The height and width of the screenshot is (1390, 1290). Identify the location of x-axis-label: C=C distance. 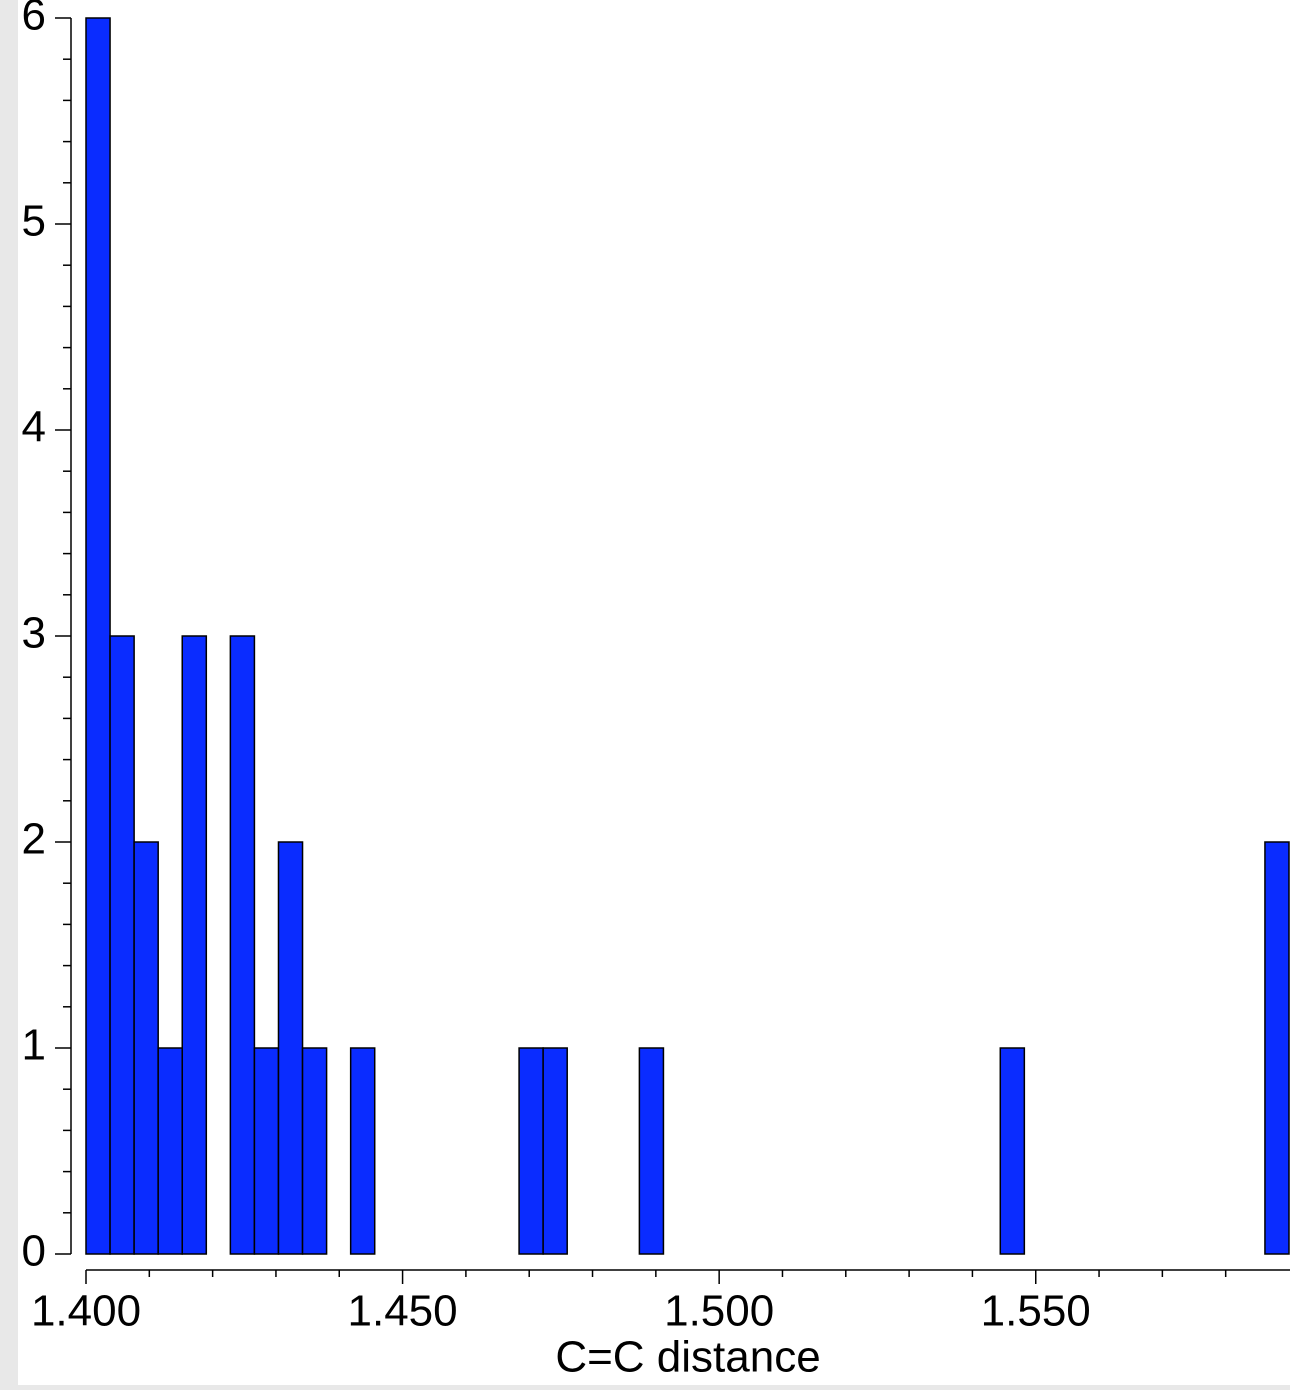
(687, 1357).